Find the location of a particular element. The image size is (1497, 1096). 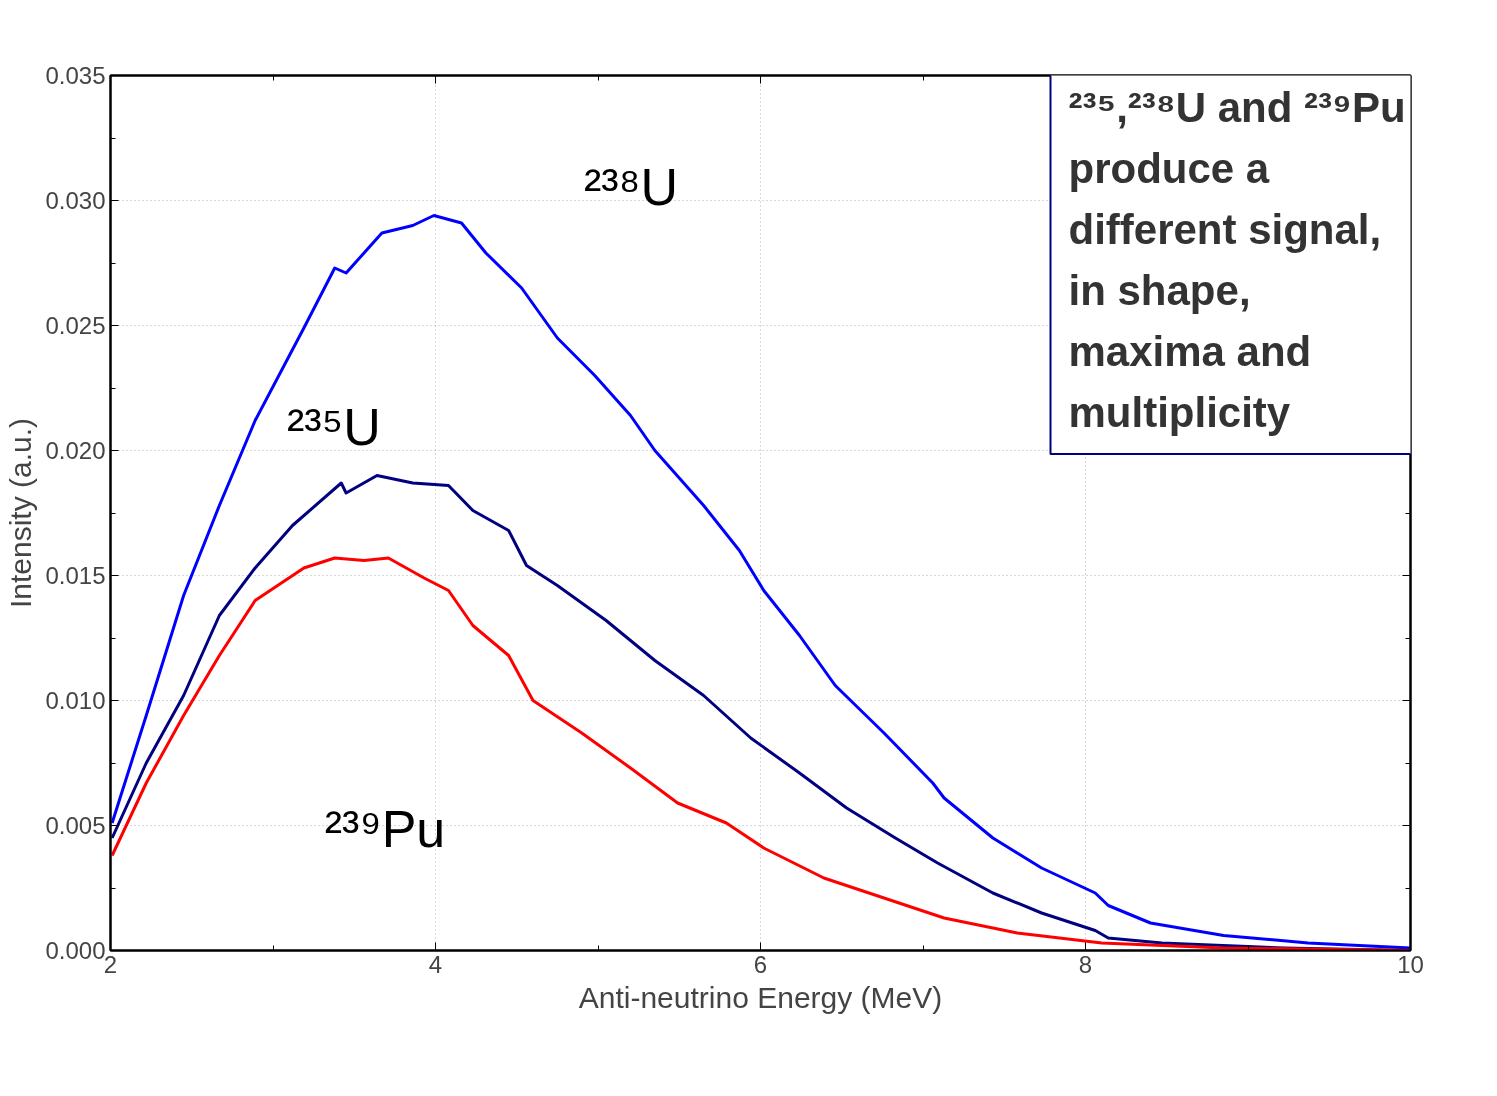

y-tick-label: 0.025 is located at coordinates (75, 325).